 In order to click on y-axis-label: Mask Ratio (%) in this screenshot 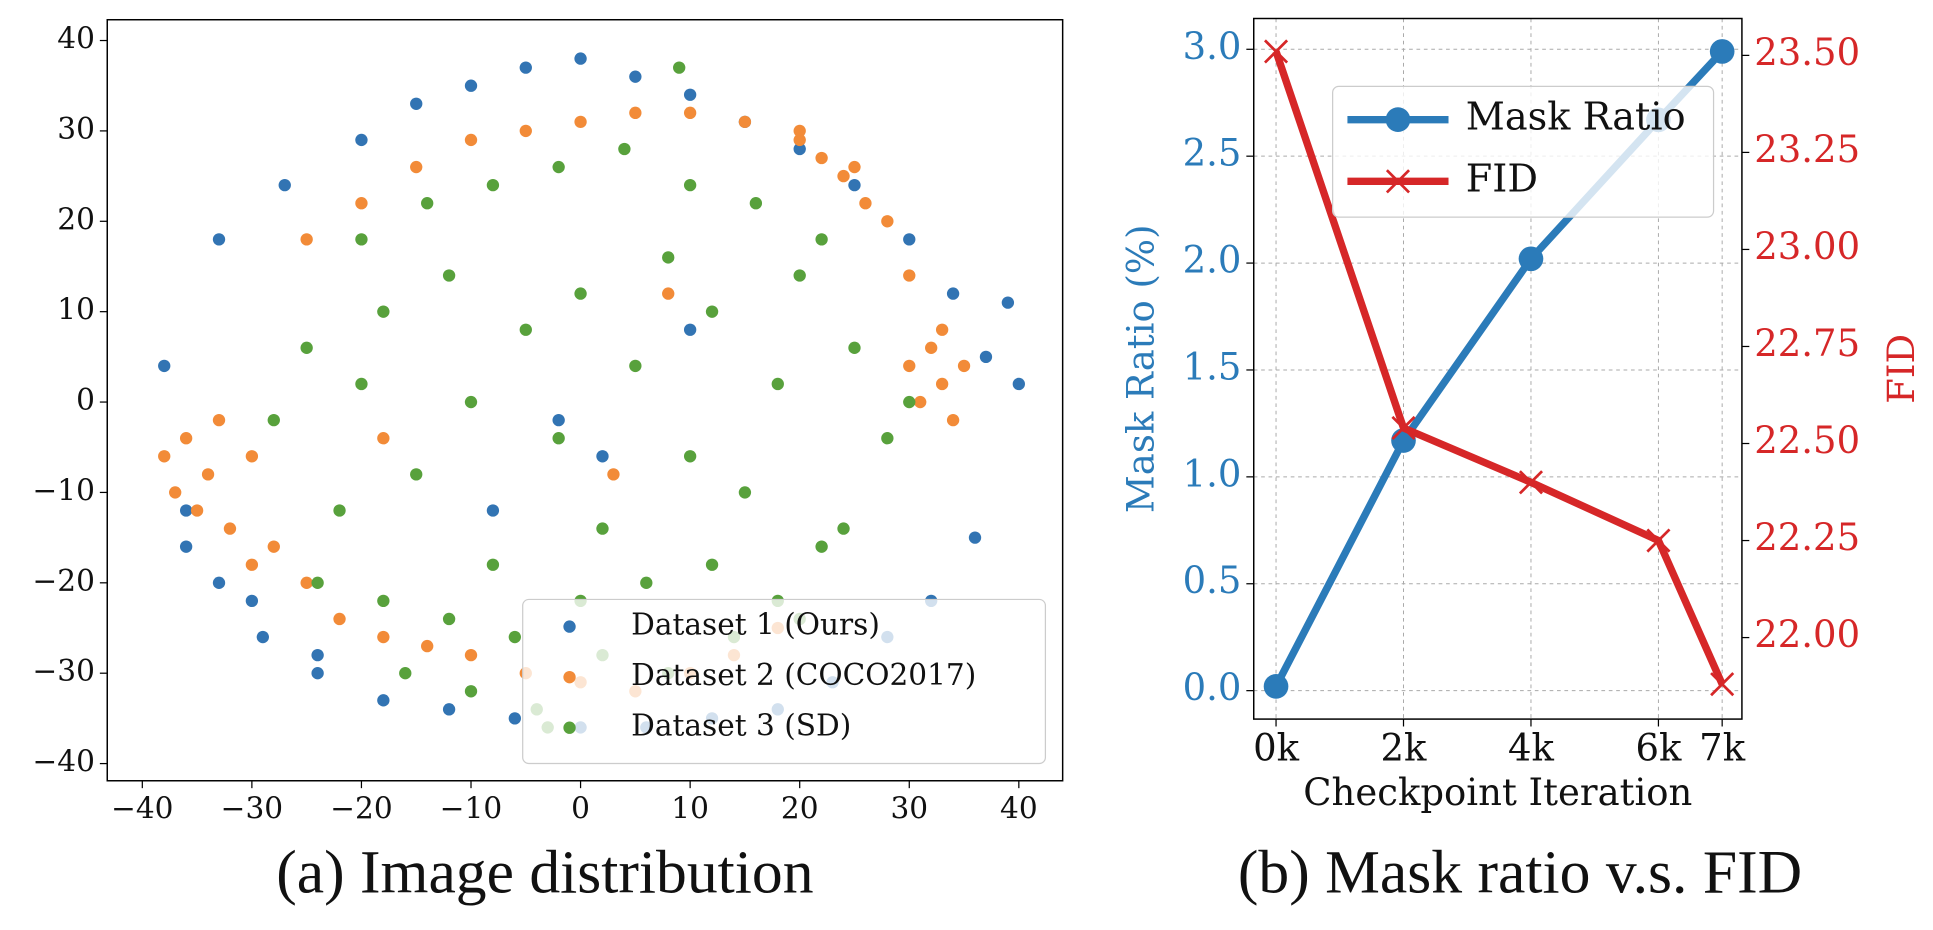, I will do `click(1141, 368)`.